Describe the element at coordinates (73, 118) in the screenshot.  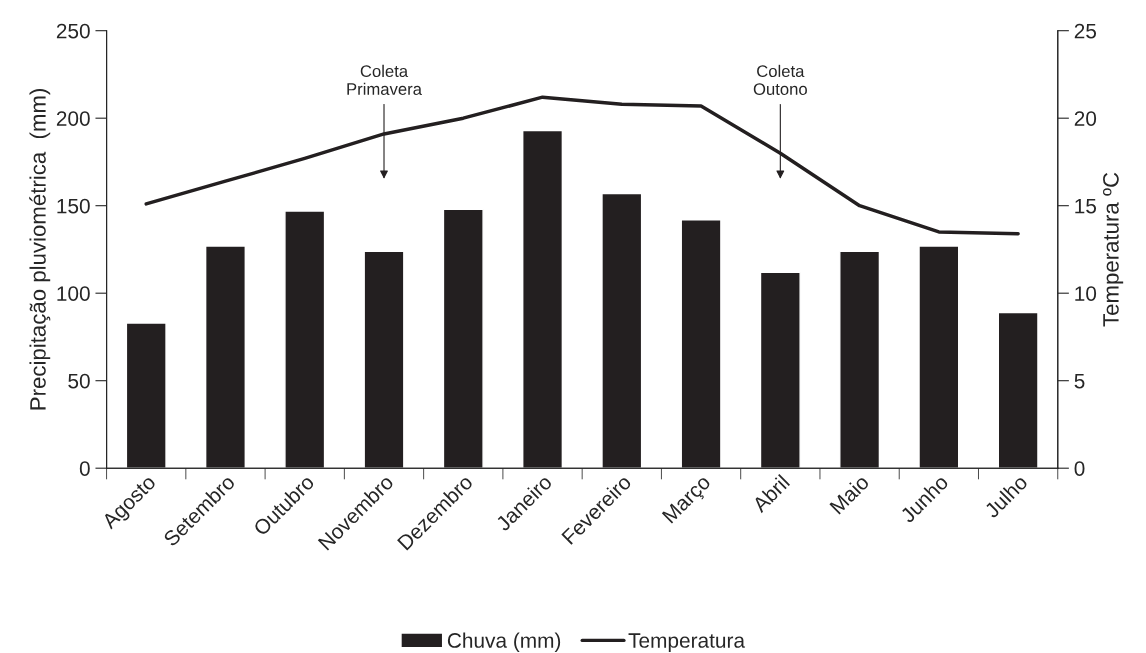
I see `y-tick-label: 200` at that location.